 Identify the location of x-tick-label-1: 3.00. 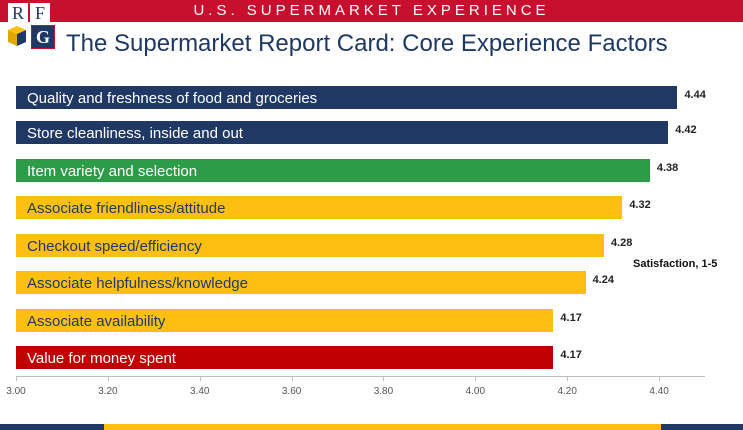
(16, 391).